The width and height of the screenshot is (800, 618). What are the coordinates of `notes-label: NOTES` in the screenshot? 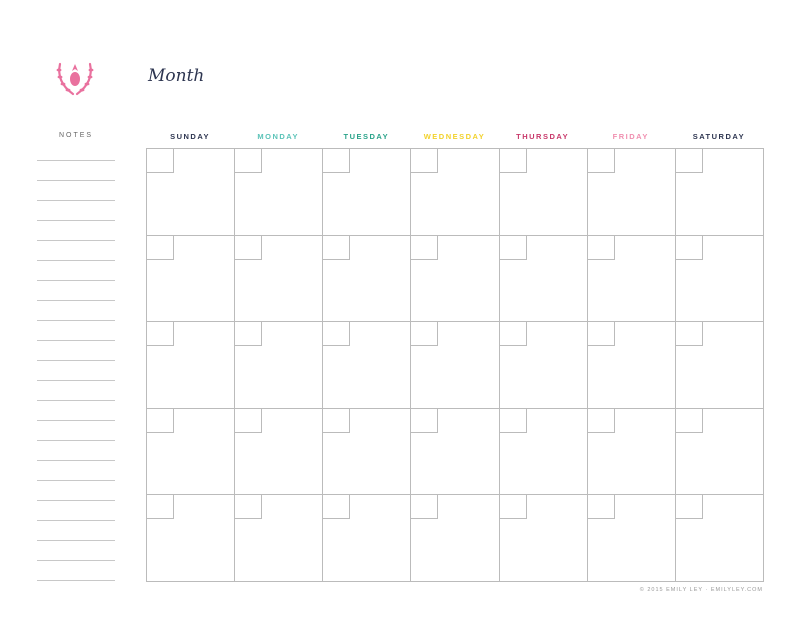 It's located at (76, 135).